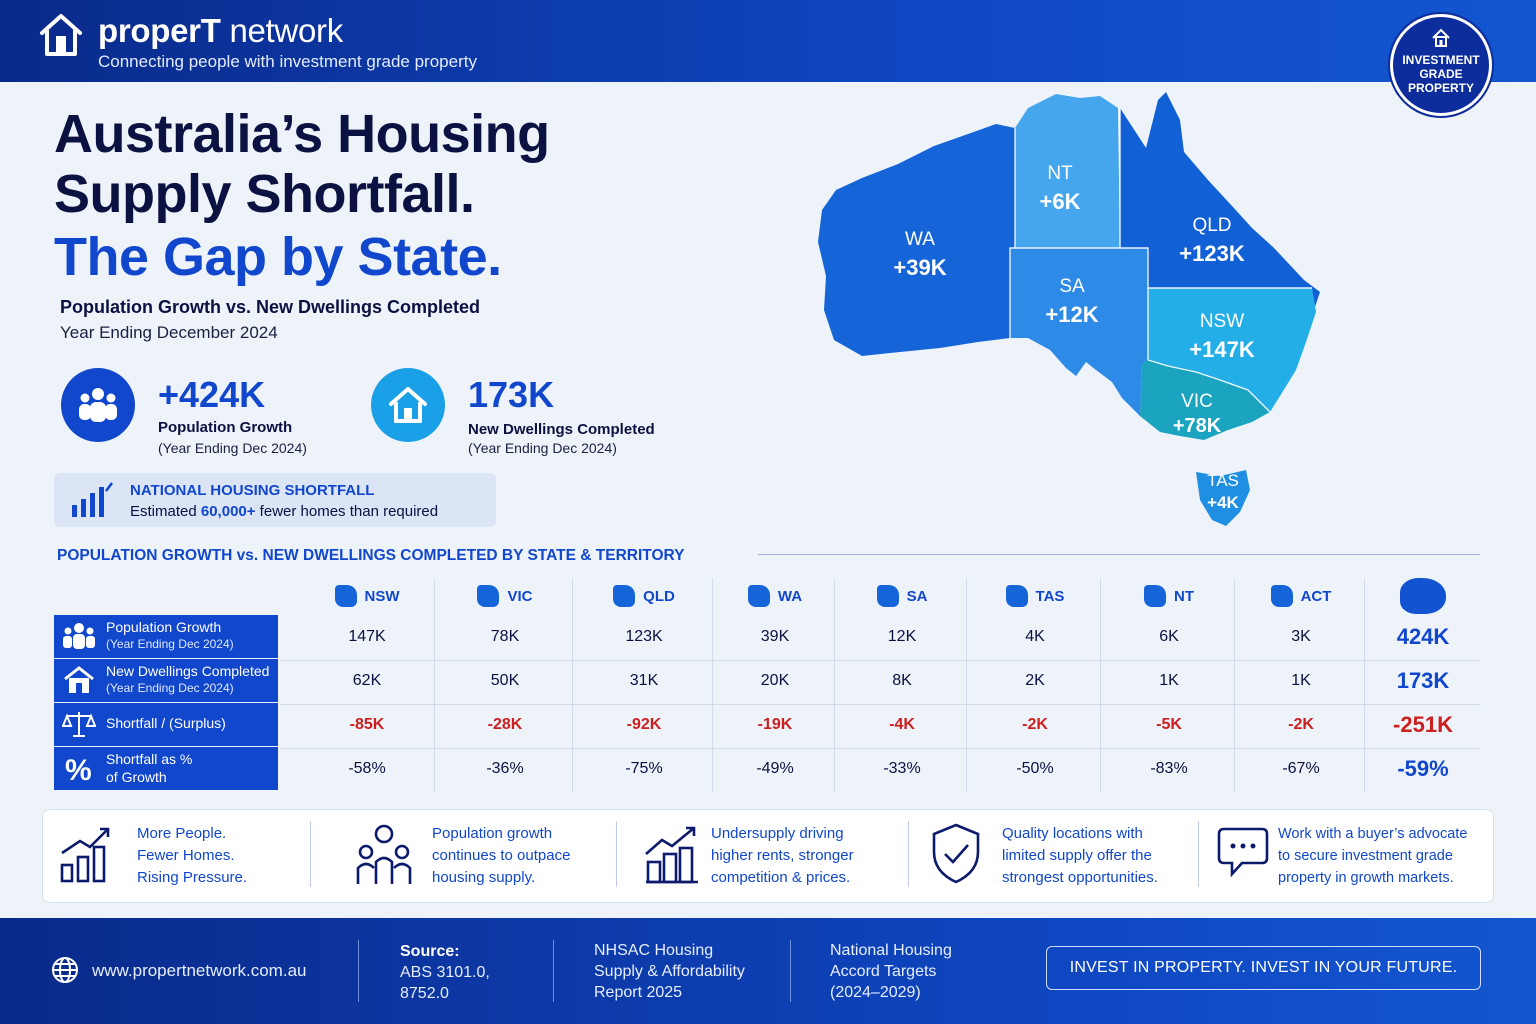 The height and width of the screenshot is (1024, 1536). I want to click on row-label-shortfall: Shortfall / (Surplus), so click(166, 724).